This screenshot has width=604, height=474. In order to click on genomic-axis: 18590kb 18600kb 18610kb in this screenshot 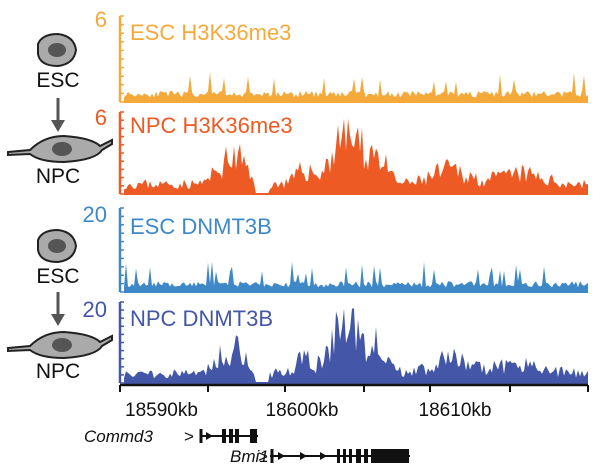, I will do `click(354, 402)`.